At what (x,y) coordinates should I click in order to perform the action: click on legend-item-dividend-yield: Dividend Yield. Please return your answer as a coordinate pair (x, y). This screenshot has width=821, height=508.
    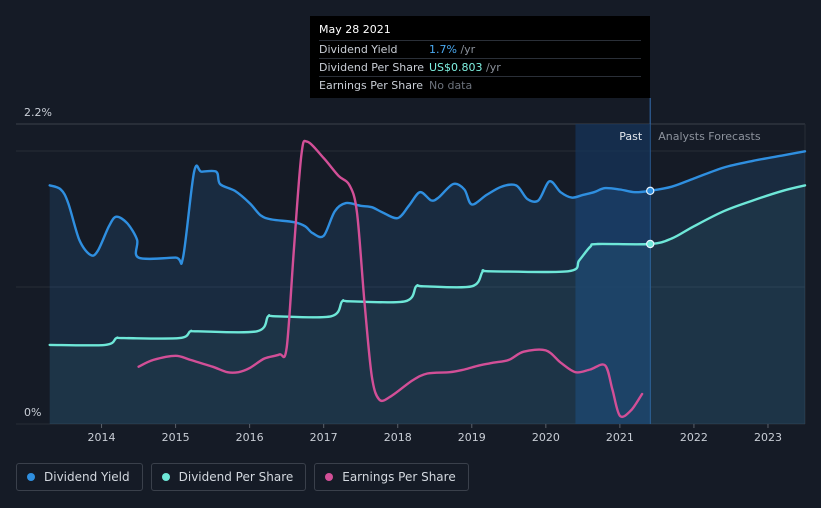
    Looking at the image, I should click on (79, 477).